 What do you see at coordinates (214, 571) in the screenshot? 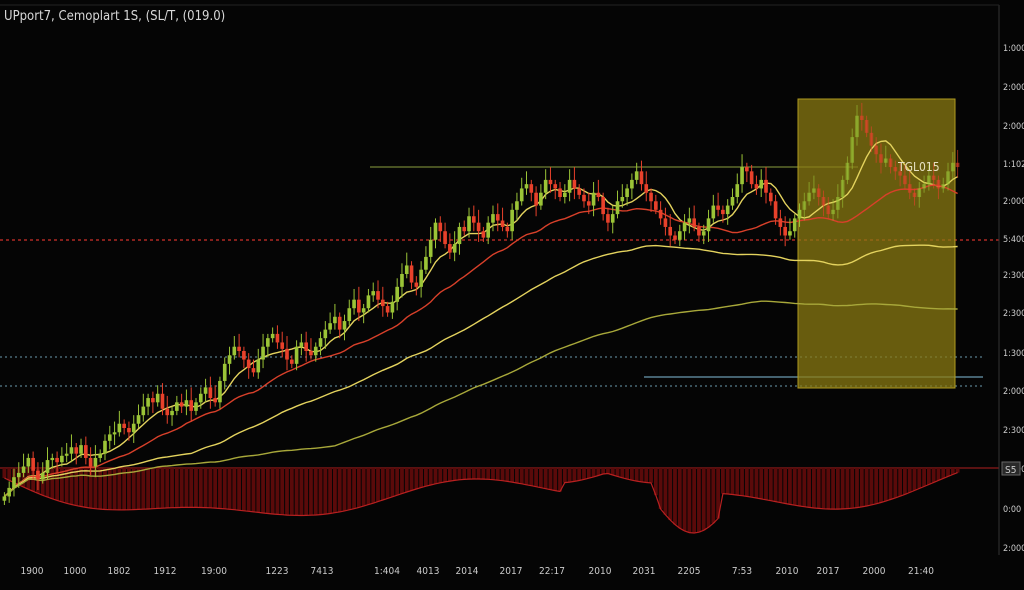
I see `x-tick-label: 19:00` at bounding box center [214, 571].